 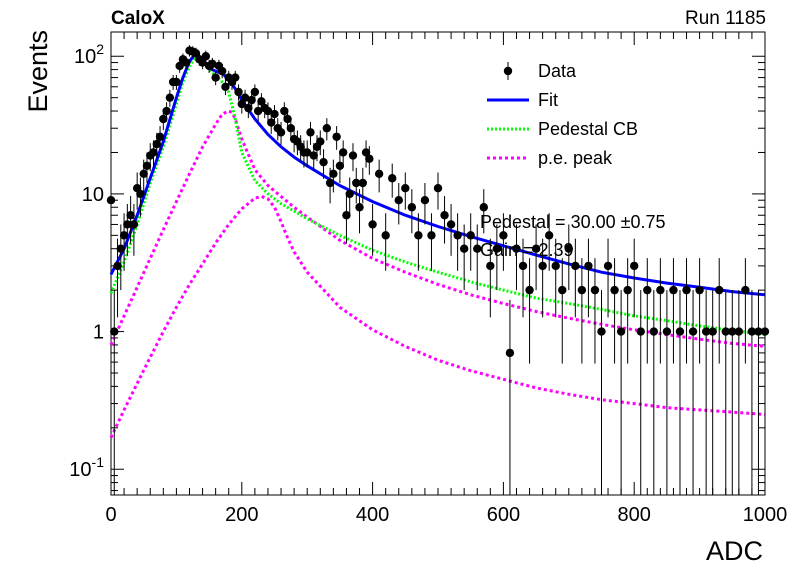 I want to click on legend-label: p.e. peak, so click(x=575, y=158).